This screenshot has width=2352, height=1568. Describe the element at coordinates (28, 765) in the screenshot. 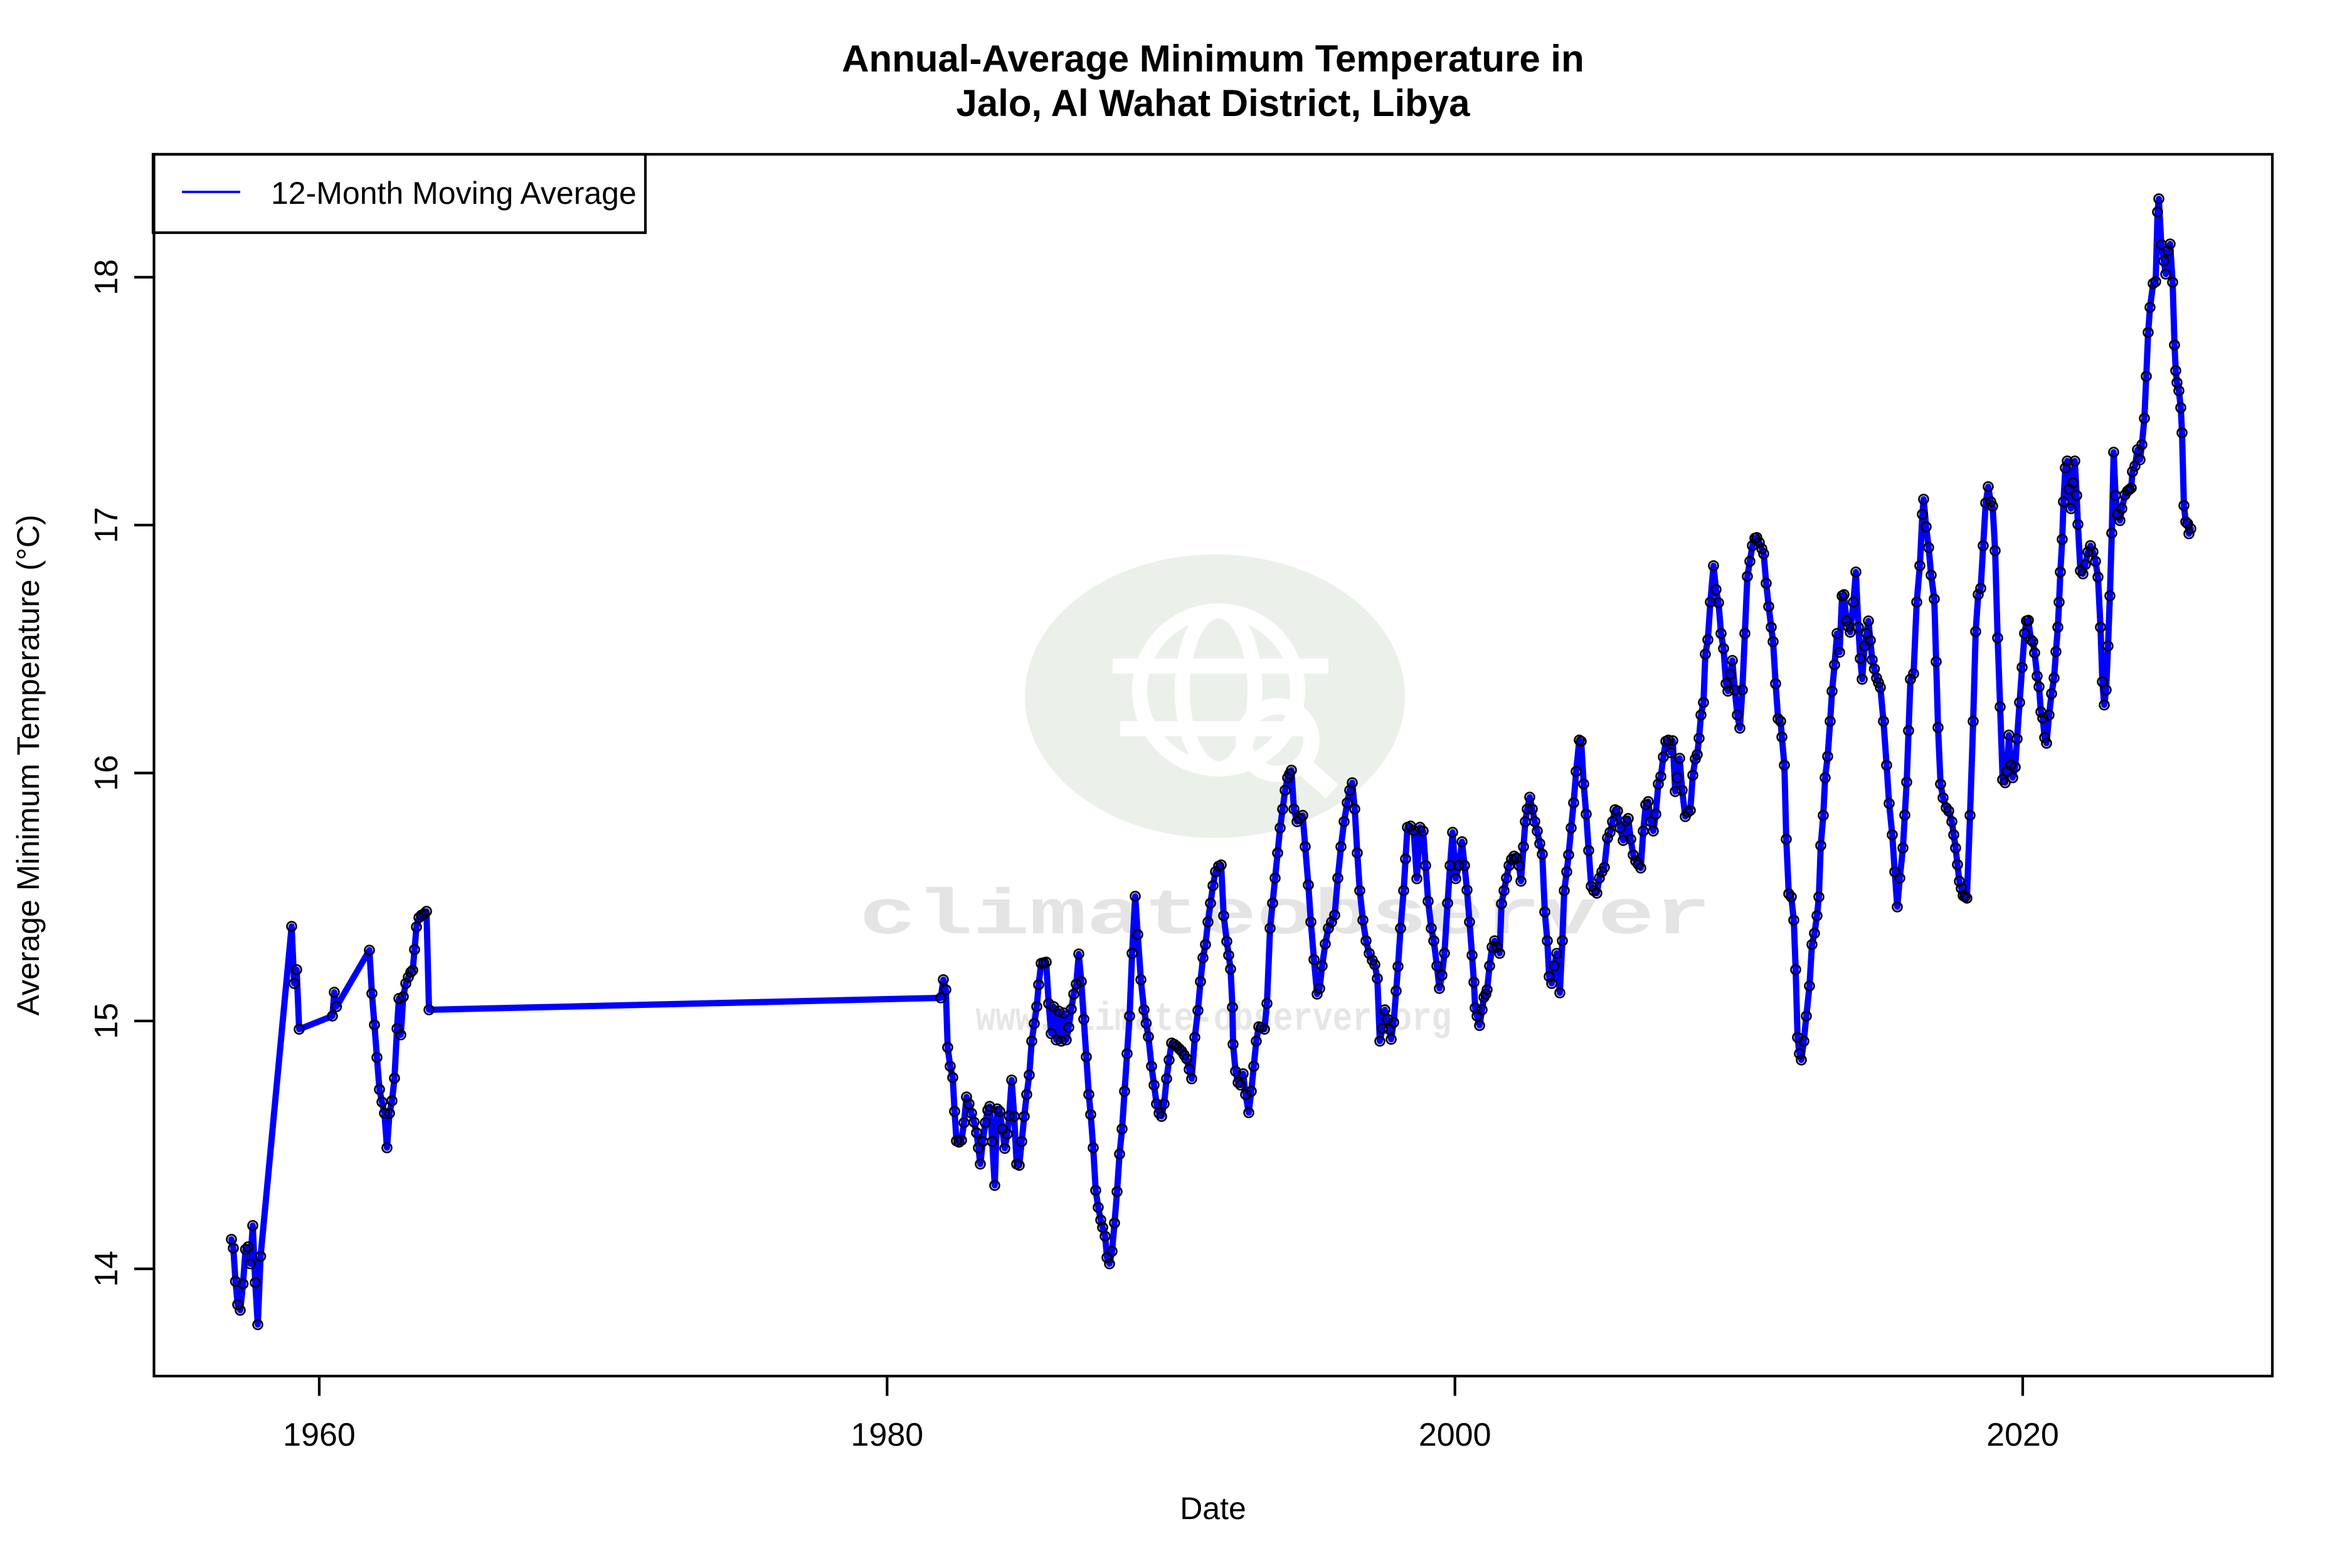

I see `svg-text:Average Minimum Temperature (°: Average Minimum Temperature (°C)` at that location.